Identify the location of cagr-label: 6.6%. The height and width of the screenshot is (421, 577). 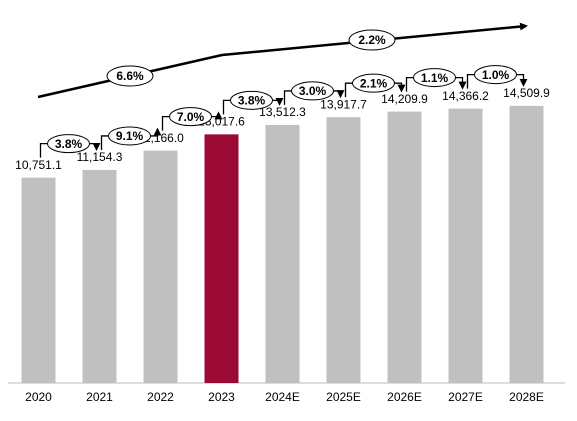
(130, 76).